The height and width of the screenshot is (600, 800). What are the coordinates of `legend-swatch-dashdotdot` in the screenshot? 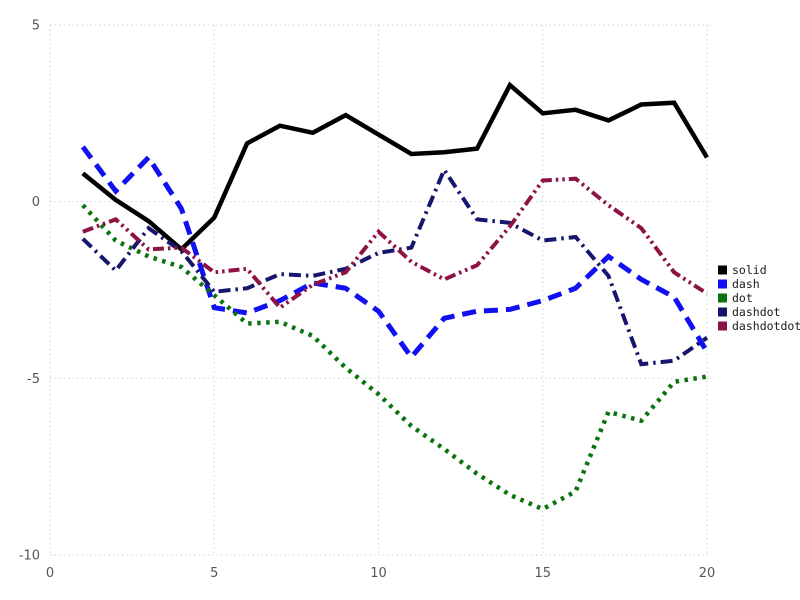 It's located at (722, 326).